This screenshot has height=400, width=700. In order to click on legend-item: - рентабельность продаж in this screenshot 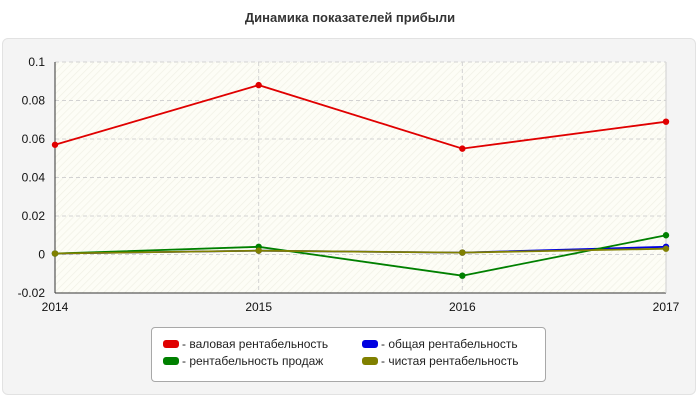, I will do `click(243, 361)`.